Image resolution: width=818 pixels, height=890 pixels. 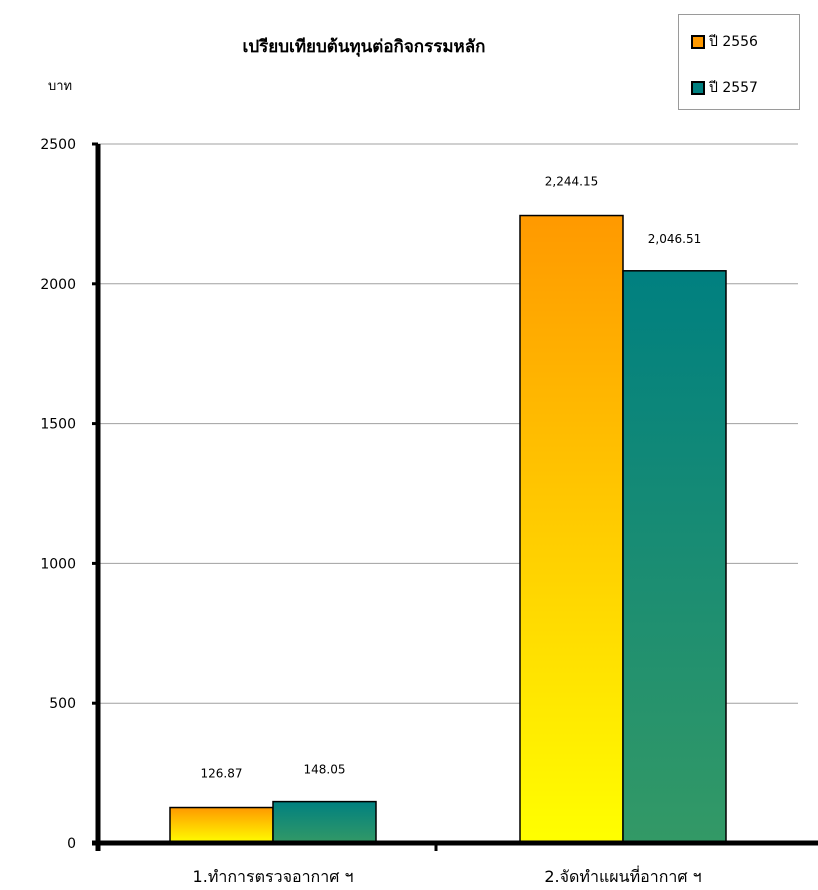 What do you see at coordinates (60, 86) in the screenshot?
I see `y-axis-label: บาท` at bounding box center [60, 86].